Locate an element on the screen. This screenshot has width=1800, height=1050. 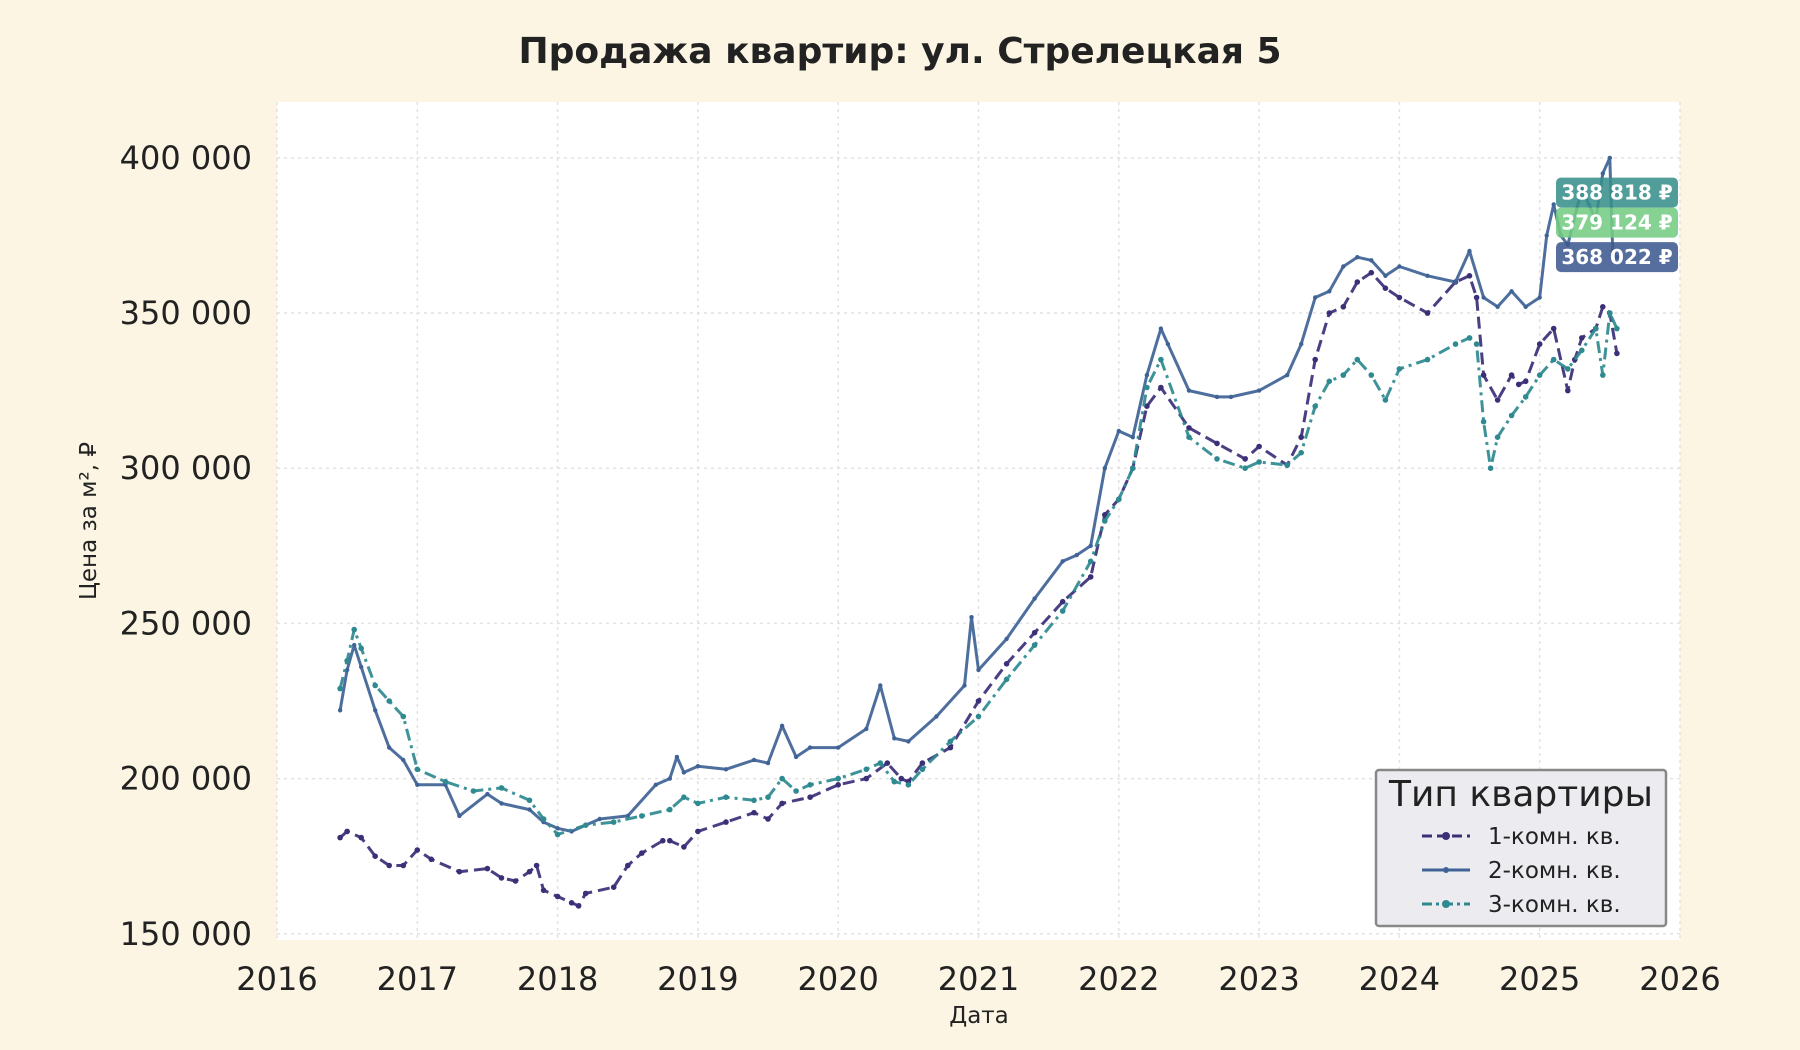
badge-value: 388 818 ₽ is located at coordinates (1616, 193).